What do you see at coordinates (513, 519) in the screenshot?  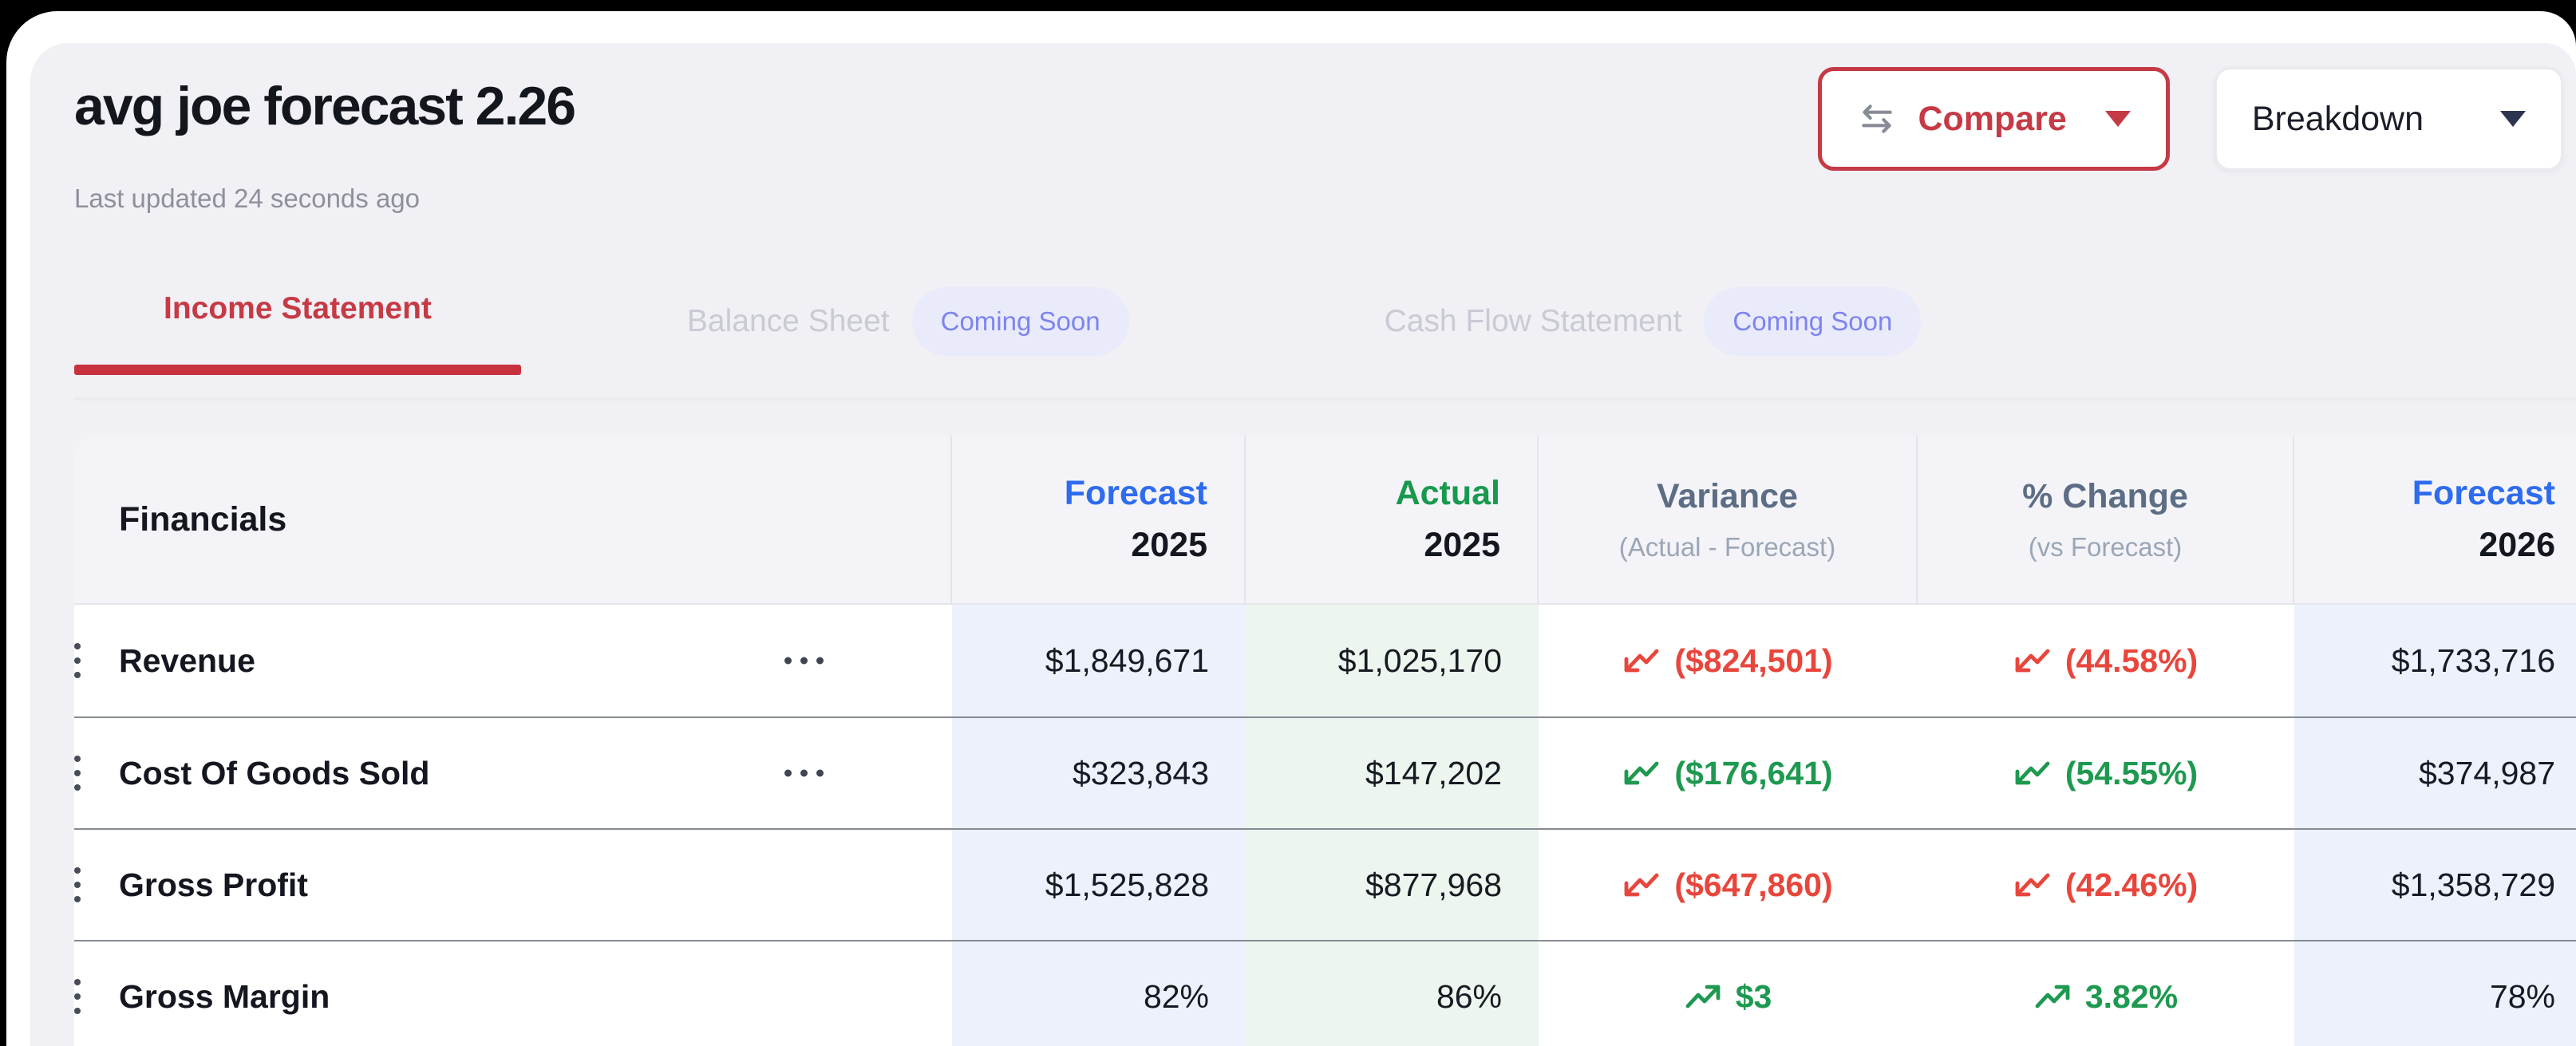 I see `column-header-financials: Financials` at bounding box center [513, 519].